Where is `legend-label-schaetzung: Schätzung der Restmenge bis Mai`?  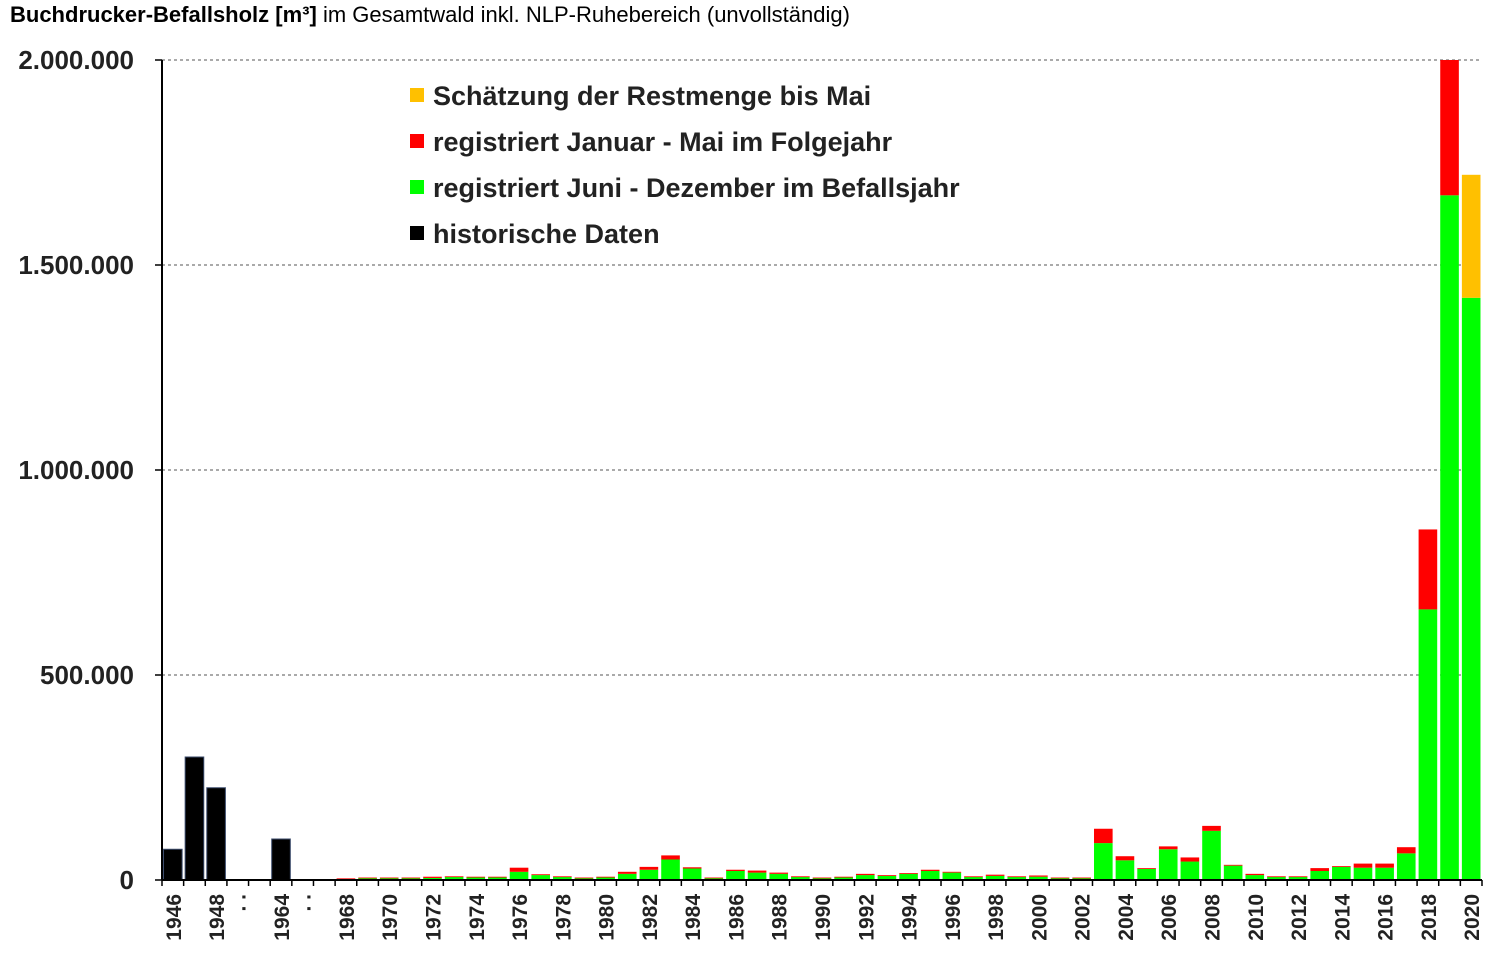 legend-label-schaetzung: Schätzung der Restmenge bis Mai is located at coordinates (652, 96).